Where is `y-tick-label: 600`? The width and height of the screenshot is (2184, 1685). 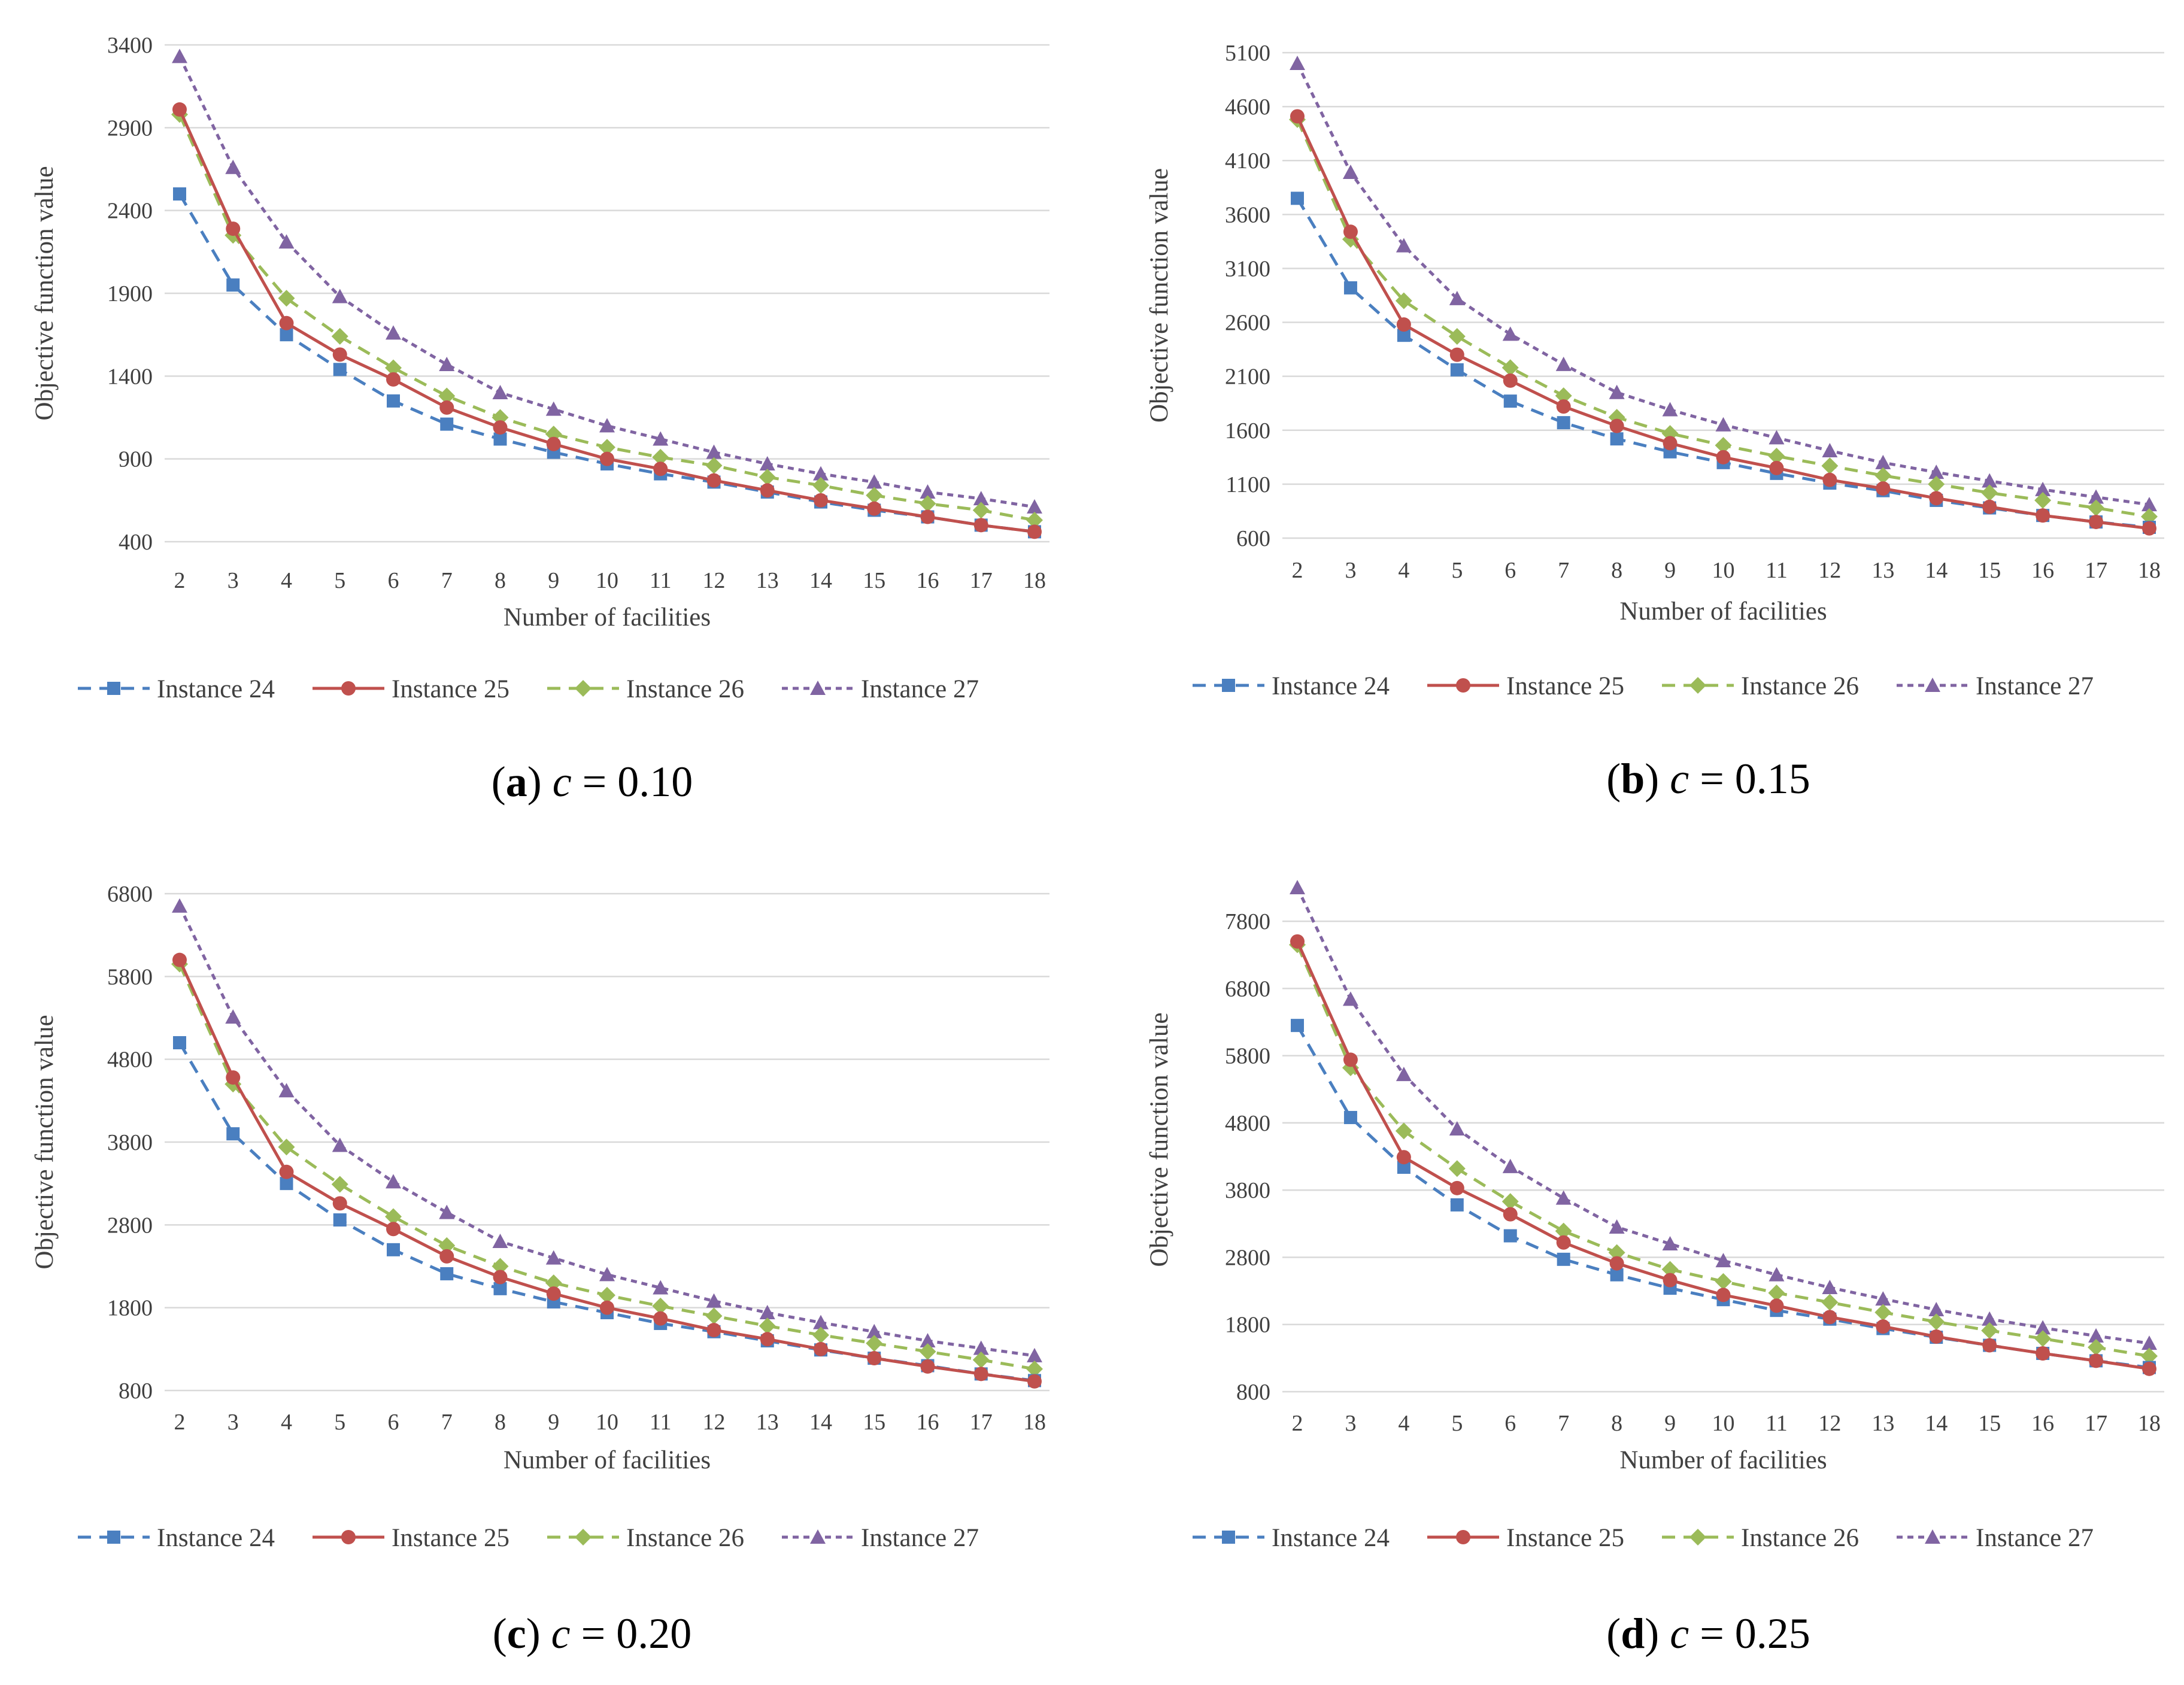 y-tick-label: 600 is located at coordinates (1253, 539).